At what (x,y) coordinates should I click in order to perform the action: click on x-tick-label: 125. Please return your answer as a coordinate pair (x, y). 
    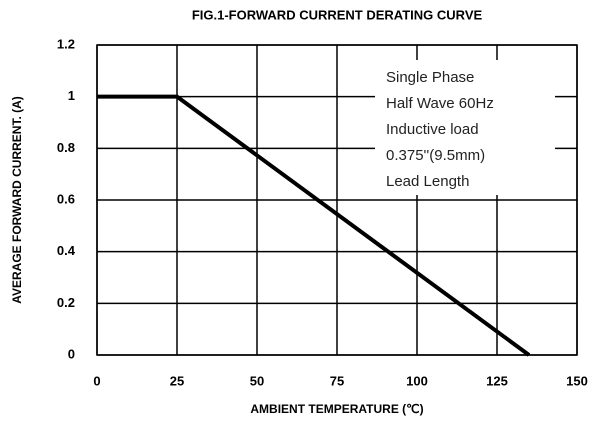
    Looking at the image, I should click on (497, 380).